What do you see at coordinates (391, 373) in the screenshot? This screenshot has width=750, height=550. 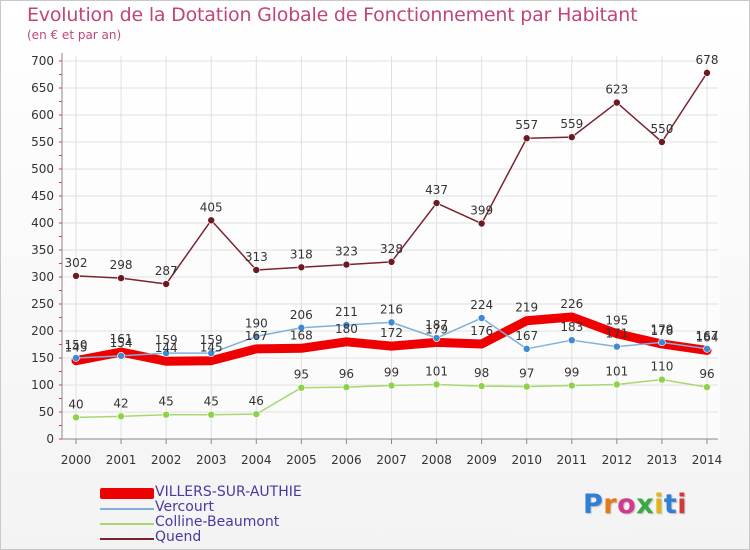 I see `data-label-s2-2007: 99` at bounding box center [391, 373].